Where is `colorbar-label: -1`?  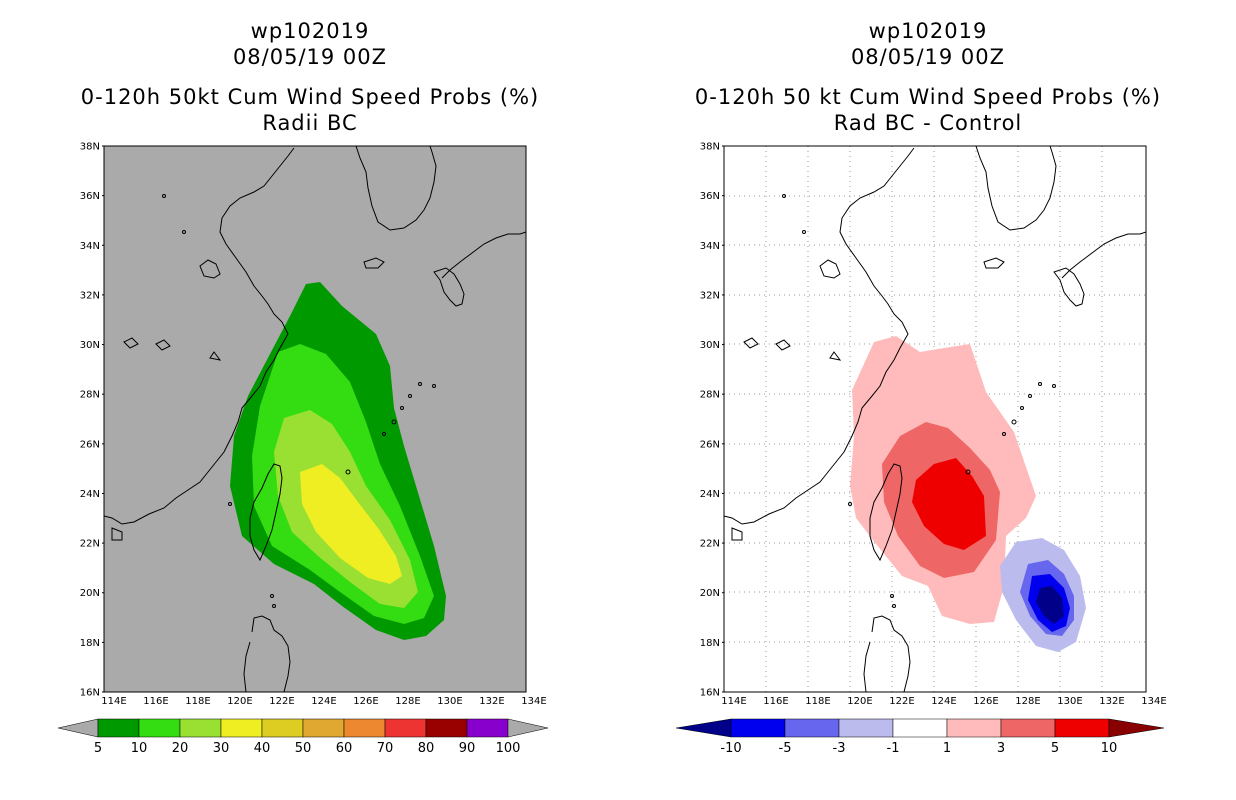
colorbar-label: -1 is located at coordinates (893, 748).